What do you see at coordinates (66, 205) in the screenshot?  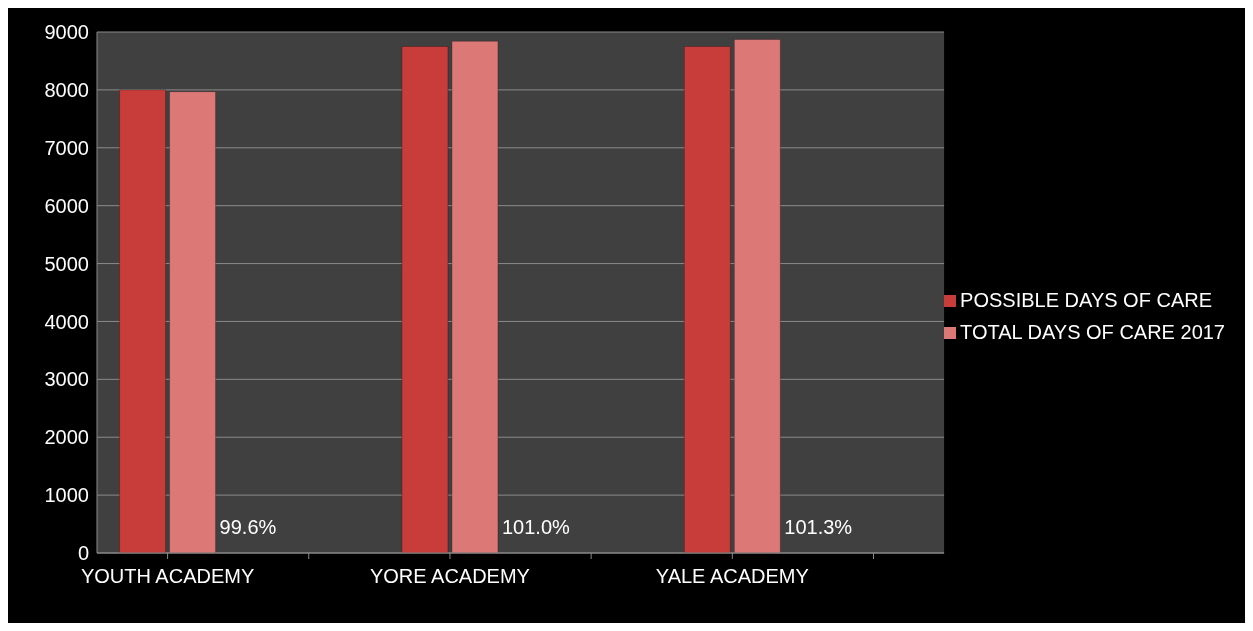 I see `y-tick-label: 6000` at bounding box center [66, 205].